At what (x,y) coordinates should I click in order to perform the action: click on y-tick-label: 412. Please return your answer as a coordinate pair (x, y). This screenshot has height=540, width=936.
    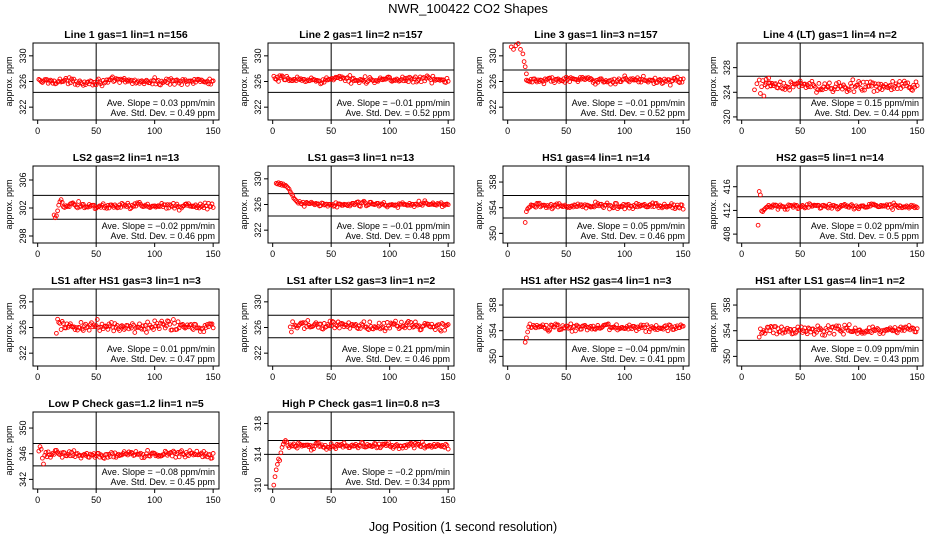
    Looking at the image, I should click on (727, 210).